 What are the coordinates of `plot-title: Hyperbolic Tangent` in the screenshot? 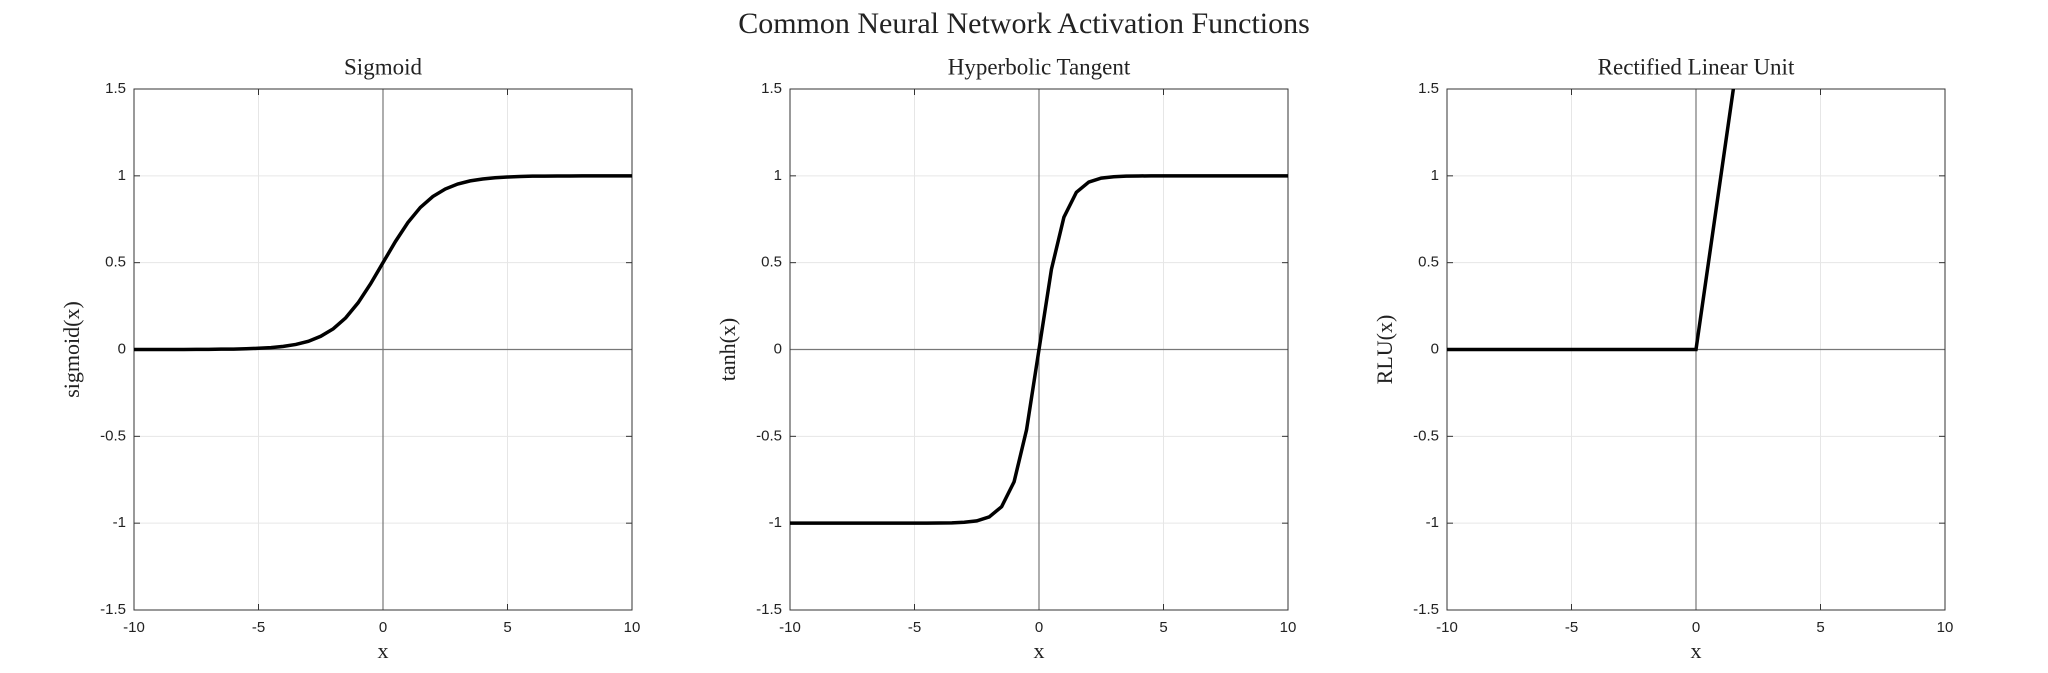 It's located at (1039, 66).